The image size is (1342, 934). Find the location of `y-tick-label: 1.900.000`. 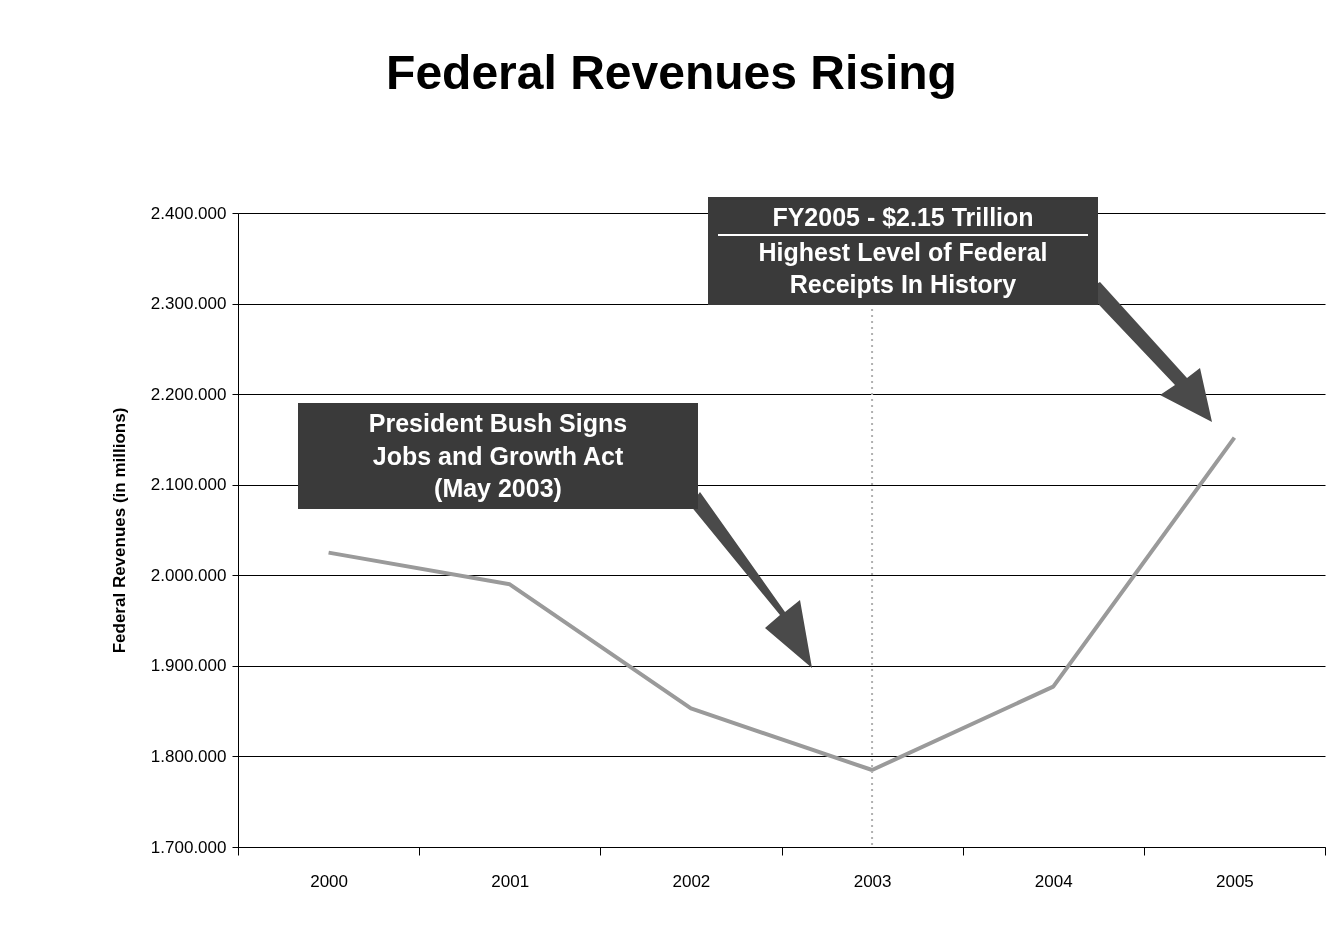

y-tick-label: 1.900.000 is located at coordinates (188, 666).